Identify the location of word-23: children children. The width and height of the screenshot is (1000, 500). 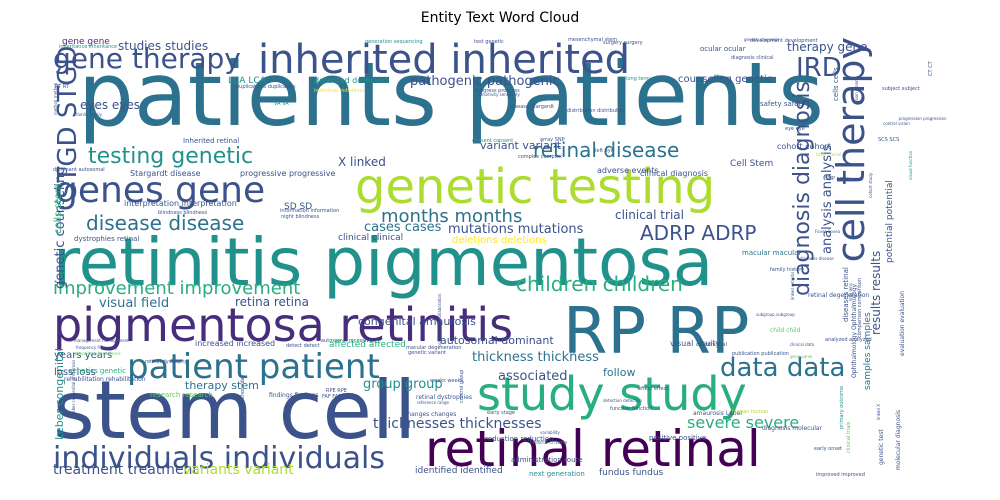
(599, 284).